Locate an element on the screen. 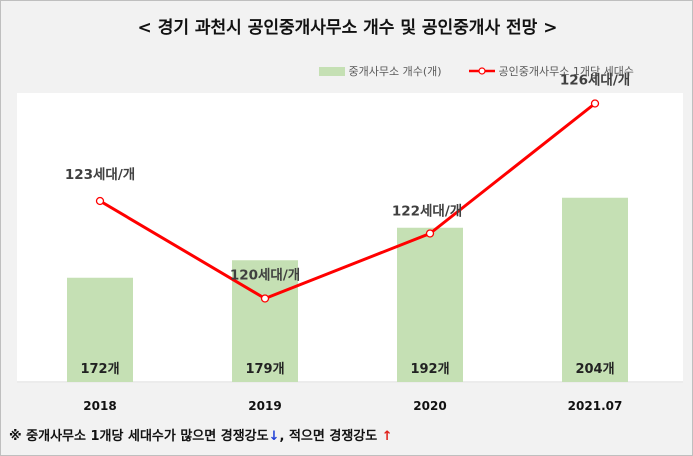 The height and width of the screenshot is (456, 693). legend-item-bar: 중개사무소 개수(개) is located at coordinates (380, 71).